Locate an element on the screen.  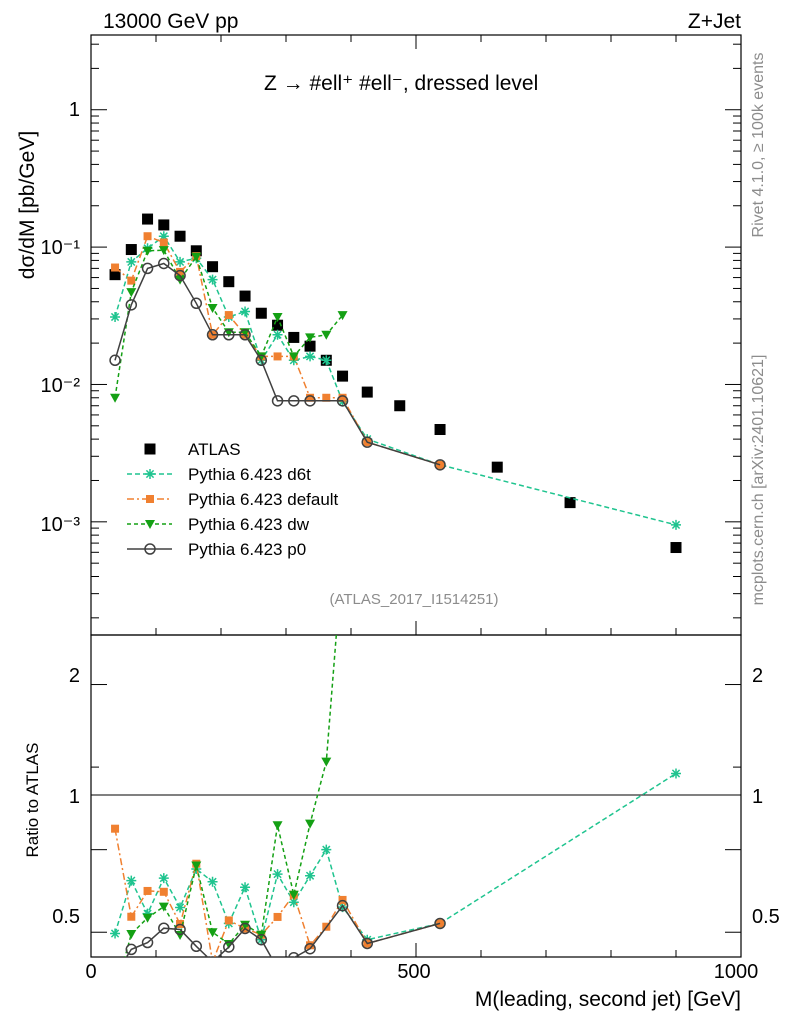
x-tick-label-500: 500 is located at coordinates (413, 972).